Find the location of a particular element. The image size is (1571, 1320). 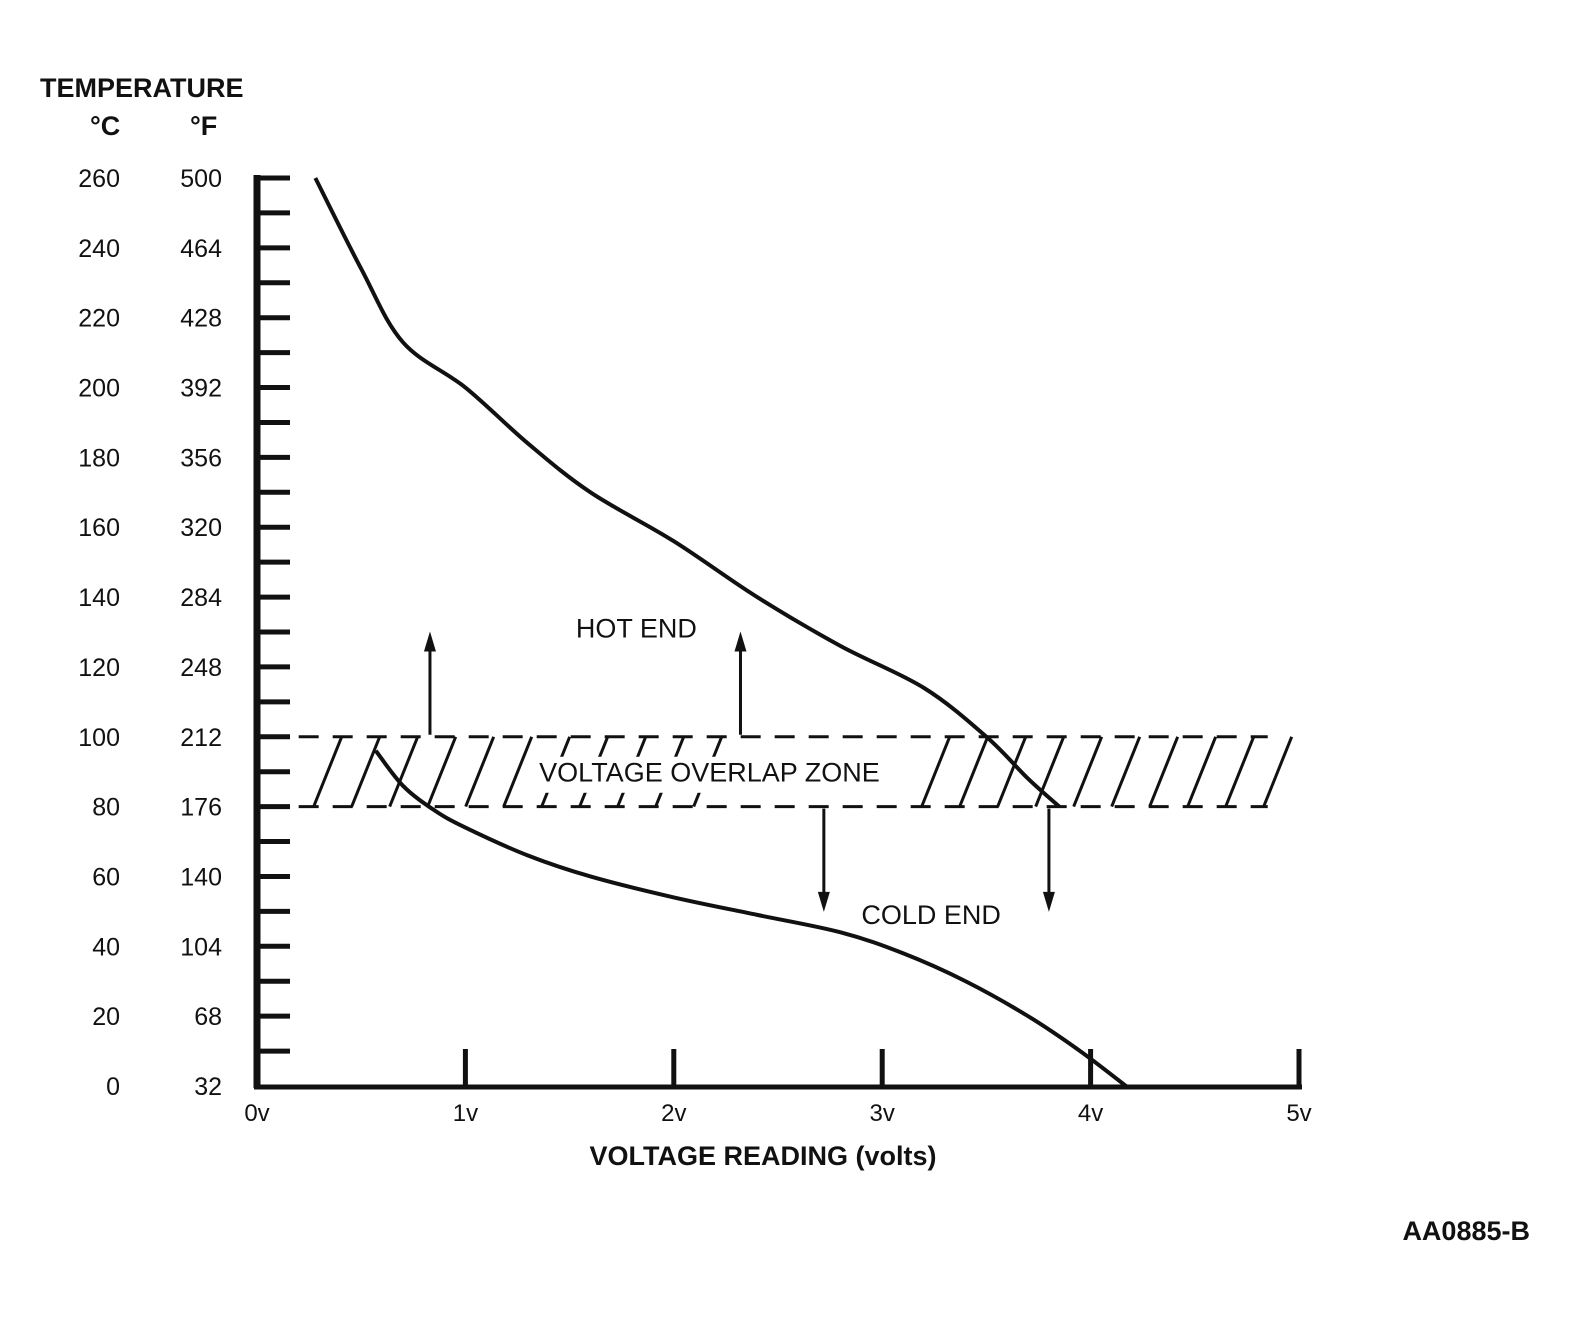

y-tick-label-c-200: 200 is located at coordinates (99, 389).